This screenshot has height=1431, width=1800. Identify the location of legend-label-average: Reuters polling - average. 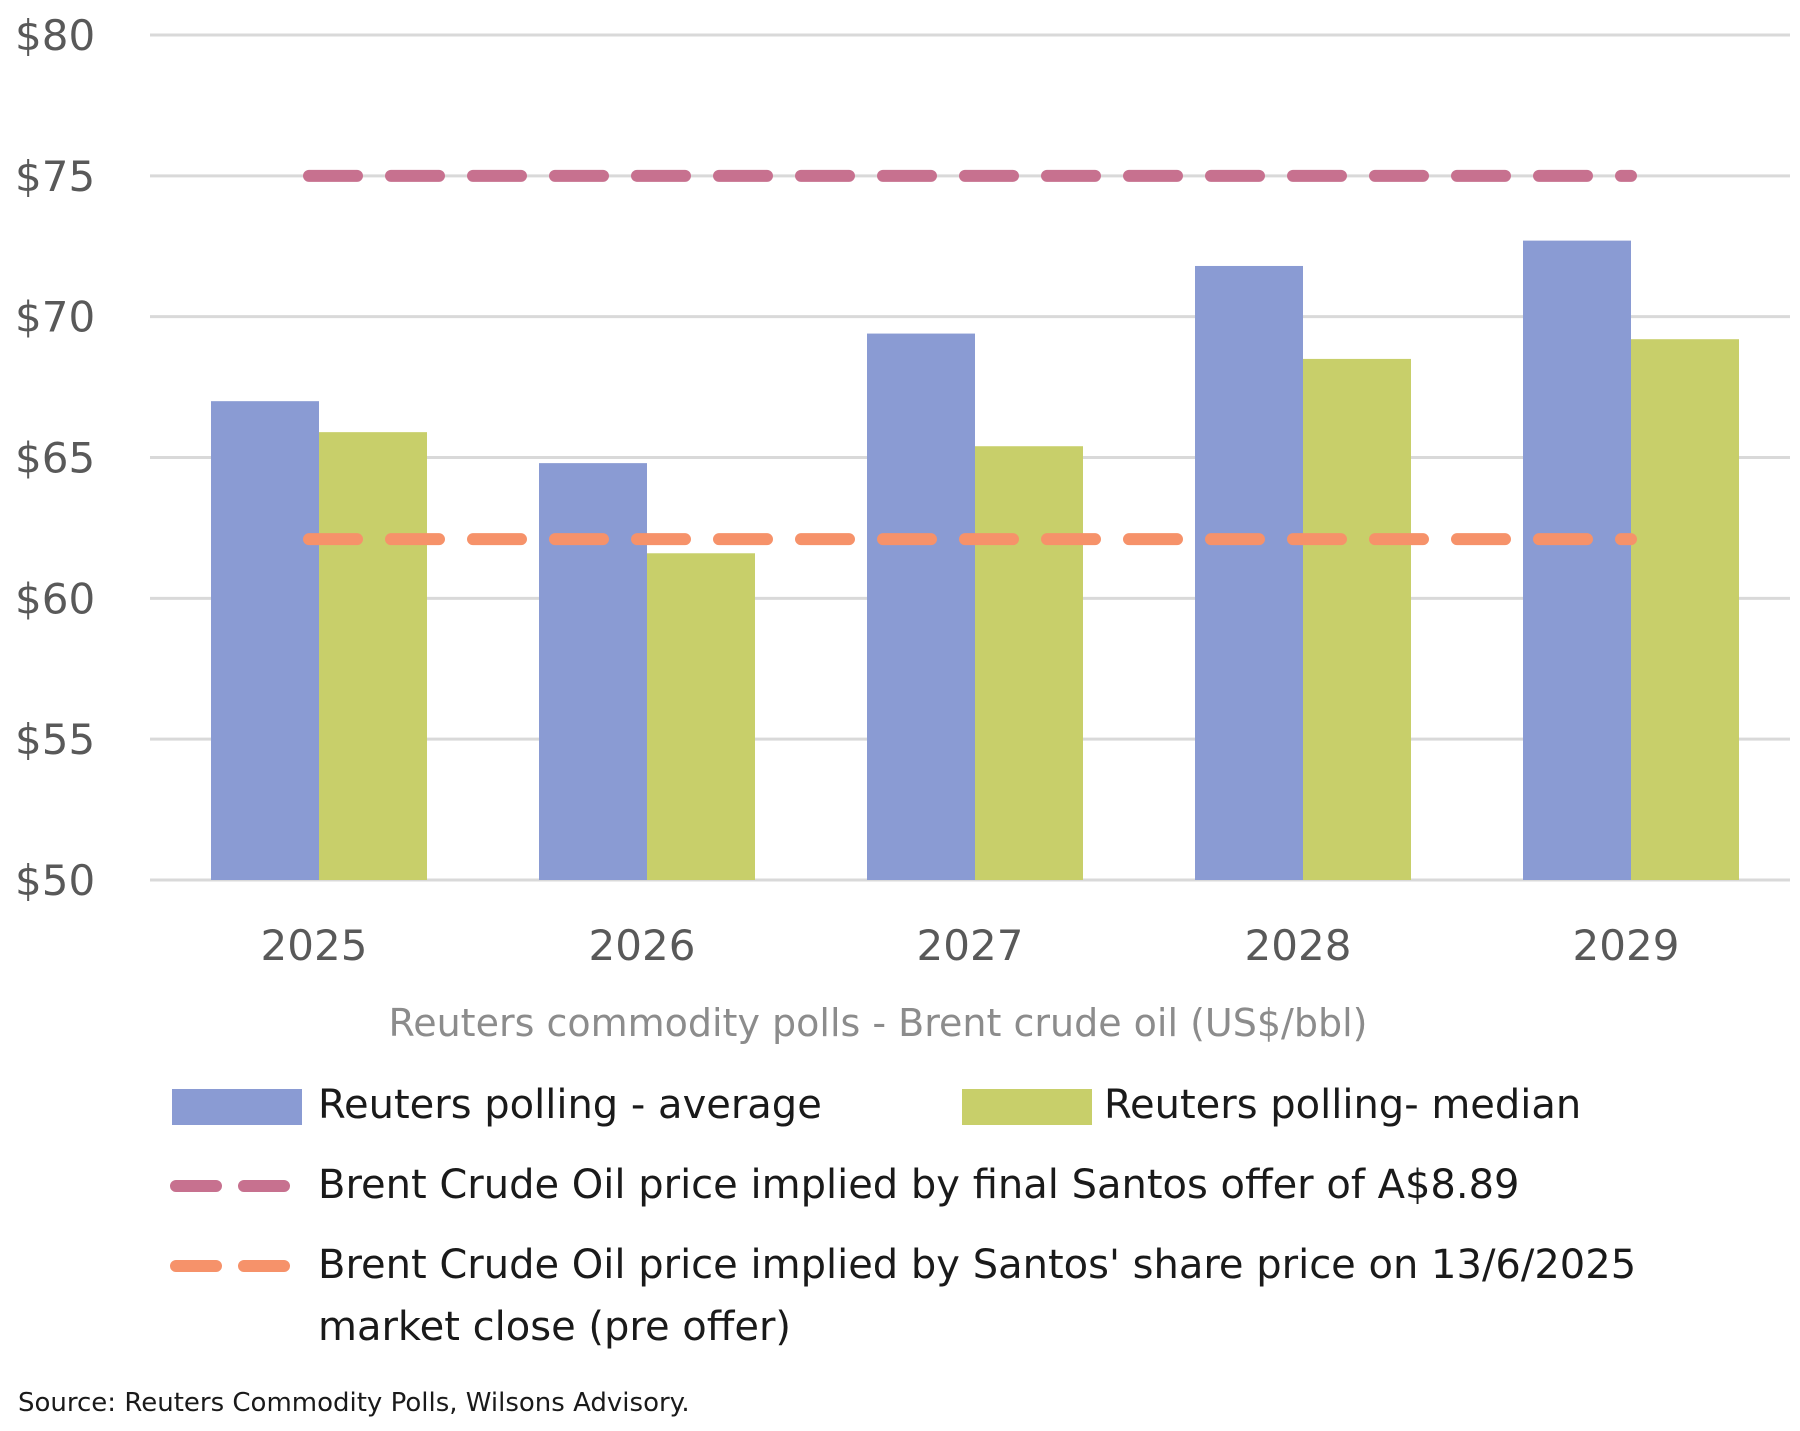
(570, 1105).